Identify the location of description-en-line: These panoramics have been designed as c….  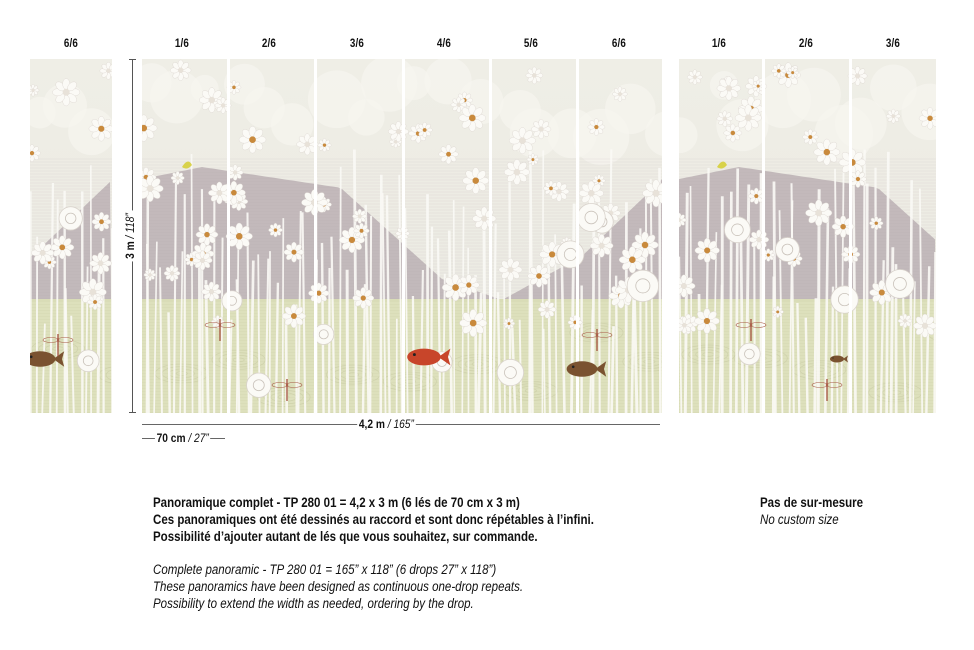
(338, 586).